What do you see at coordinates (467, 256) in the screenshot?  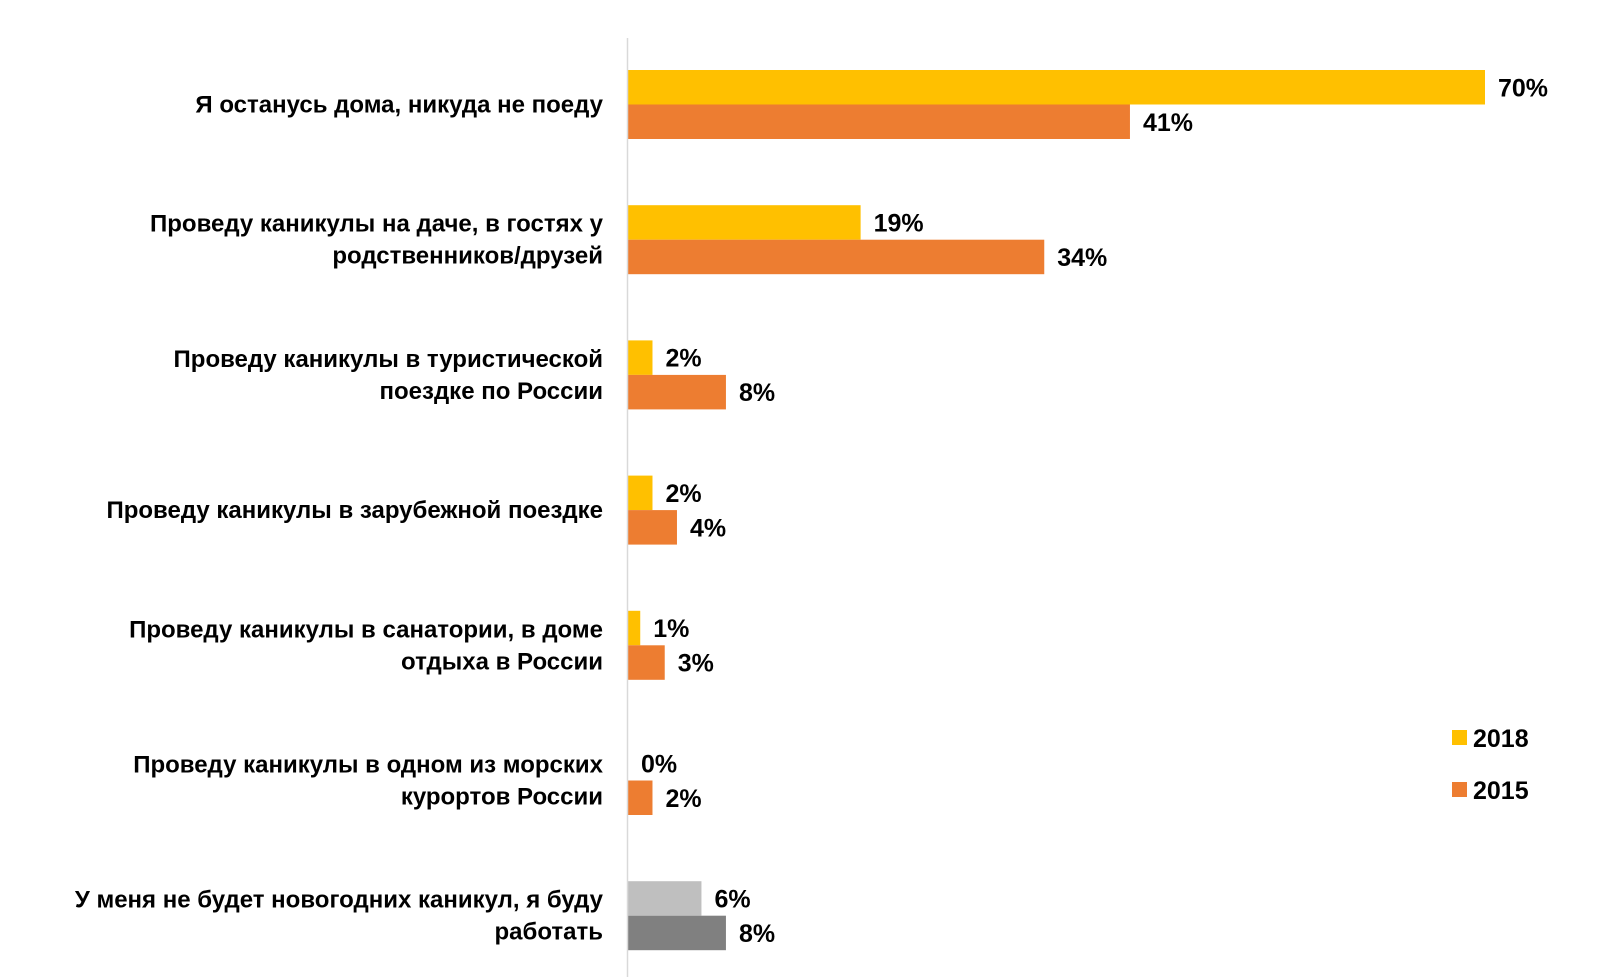 I see `category-label-line: родственников/друзей` at bounding box center [467, 256].